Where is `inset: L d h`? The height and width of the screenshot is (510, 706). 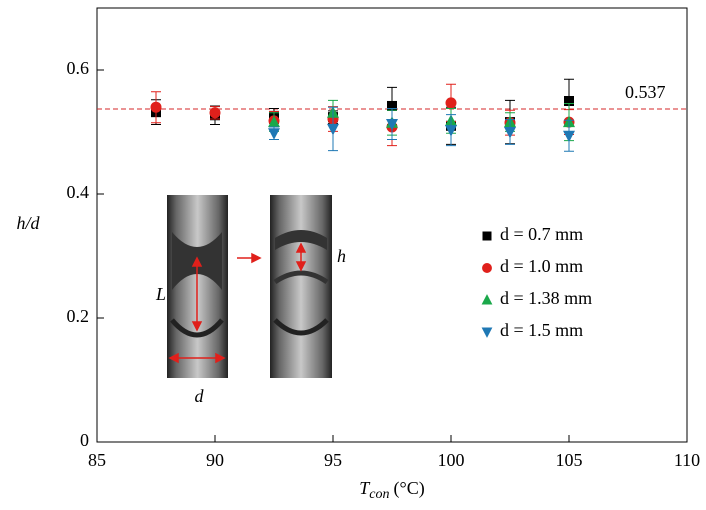
inset: L d h is located at coordinates (250, 300).